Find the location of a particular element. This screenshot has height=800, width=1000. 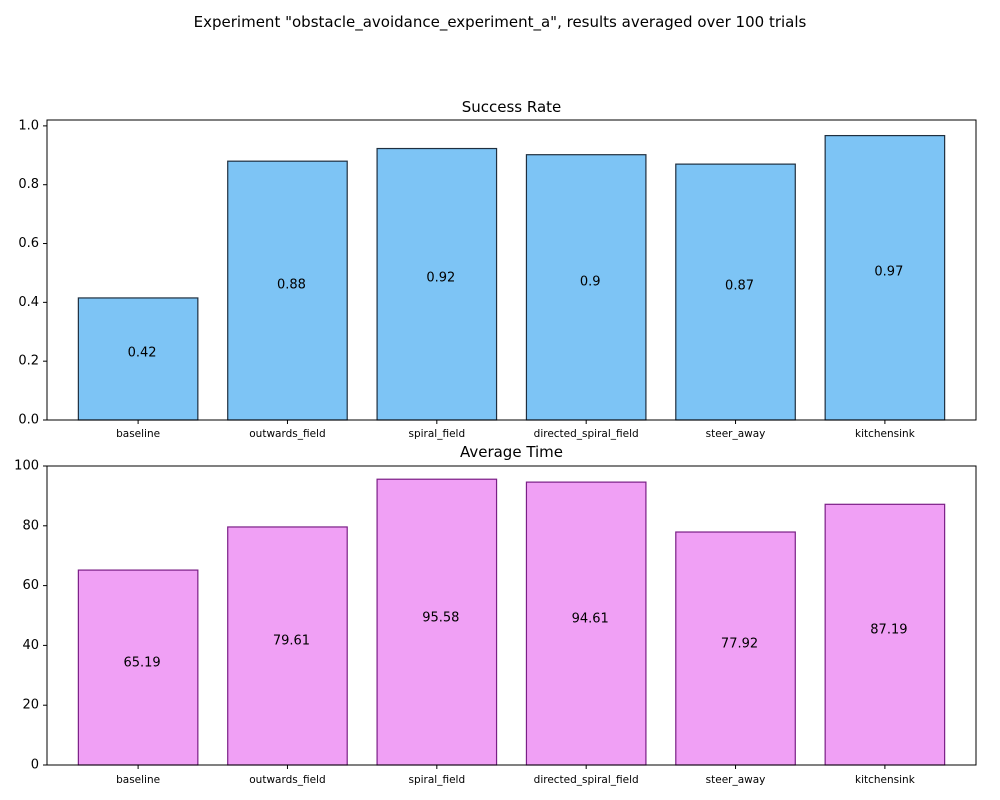

bar-value-label: 87.19 is located at coordinates (888, 630).